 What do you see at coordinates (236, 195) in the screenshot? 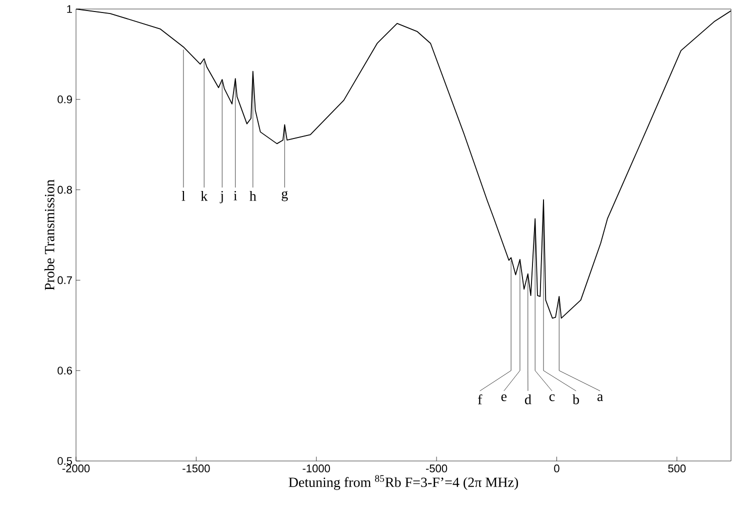
I see `annotation: i` at bounding box center [236, 195].